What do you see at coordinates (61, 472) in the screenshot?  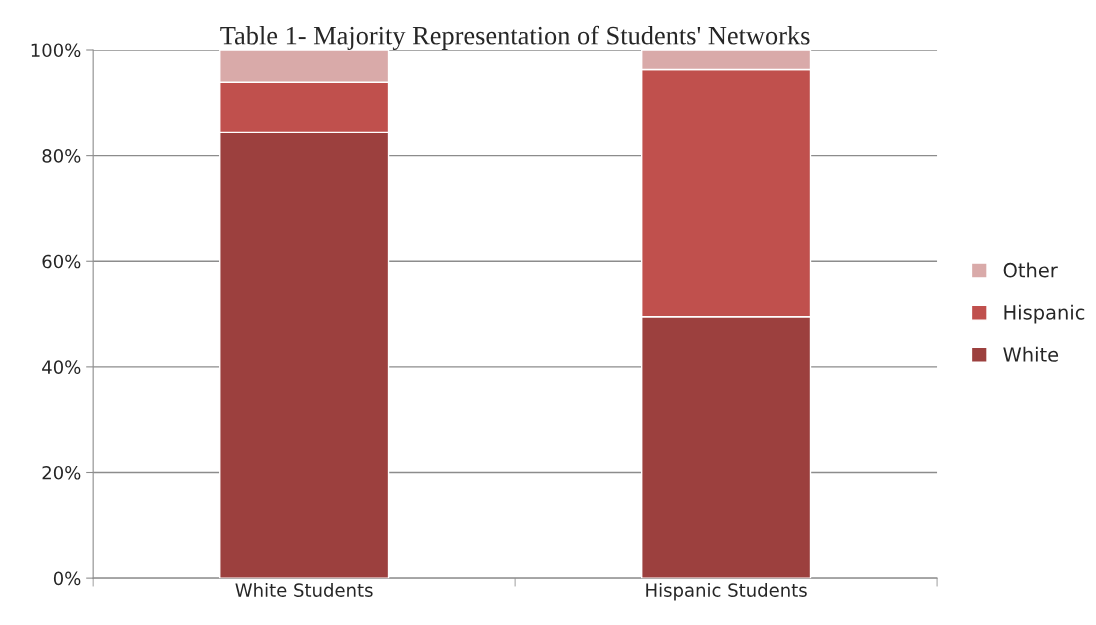 I see `y-tick-label: 20%` at bounding box center [61, 472].